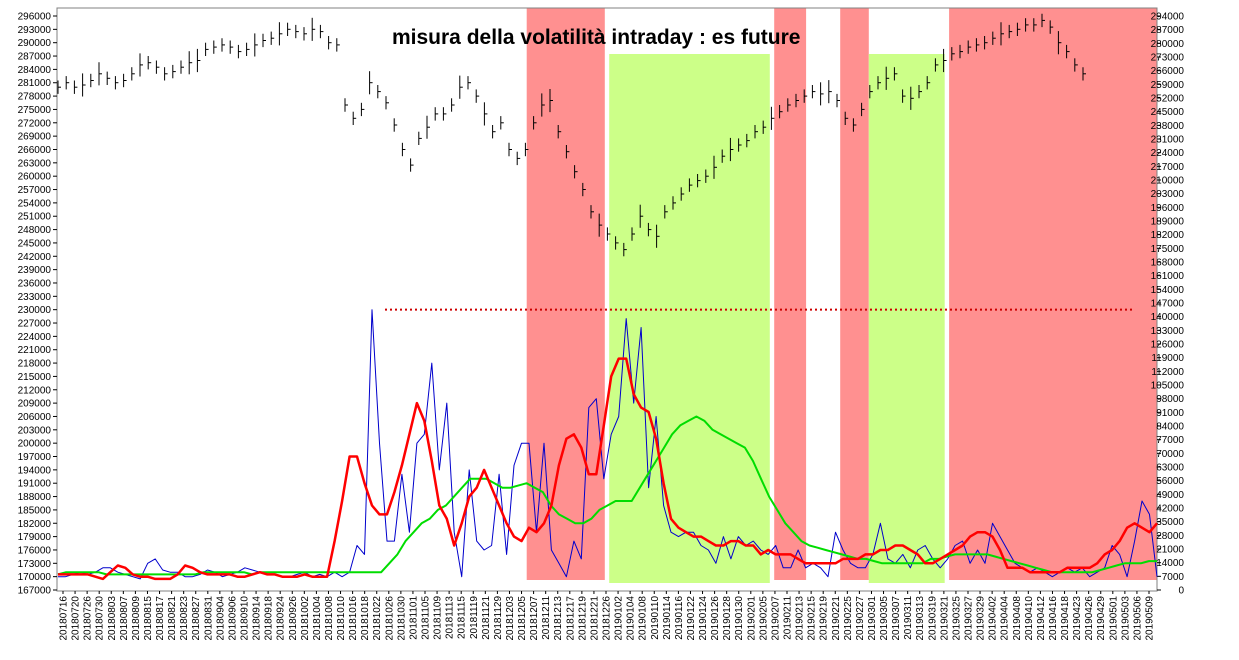 Image resolution: width=1239 pixels, height=660 pixels. I want to click on x-tick-label: 20190114, so click(667, 618).